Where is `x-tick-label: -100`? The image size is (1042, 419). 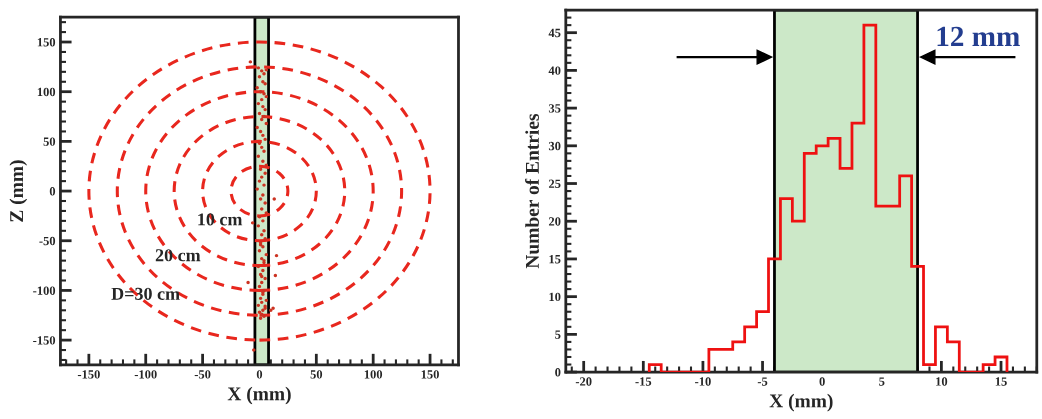
x-tick-label: -100 is located at coordinates (145, 374).